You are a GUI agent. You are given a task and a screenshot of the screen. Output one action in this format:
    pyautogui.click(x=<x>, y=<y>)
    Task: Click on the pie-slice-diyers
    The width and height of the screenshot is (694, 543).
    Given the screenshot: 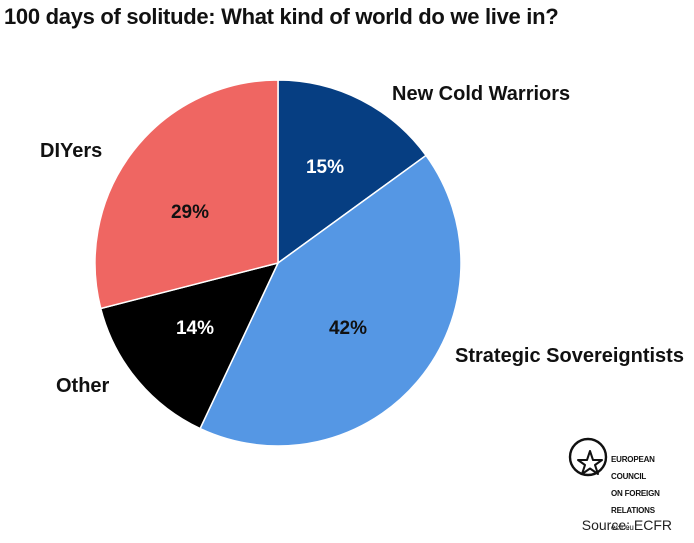 What is the action you would take?
    pyautogui.click(x=186, y=194)
    